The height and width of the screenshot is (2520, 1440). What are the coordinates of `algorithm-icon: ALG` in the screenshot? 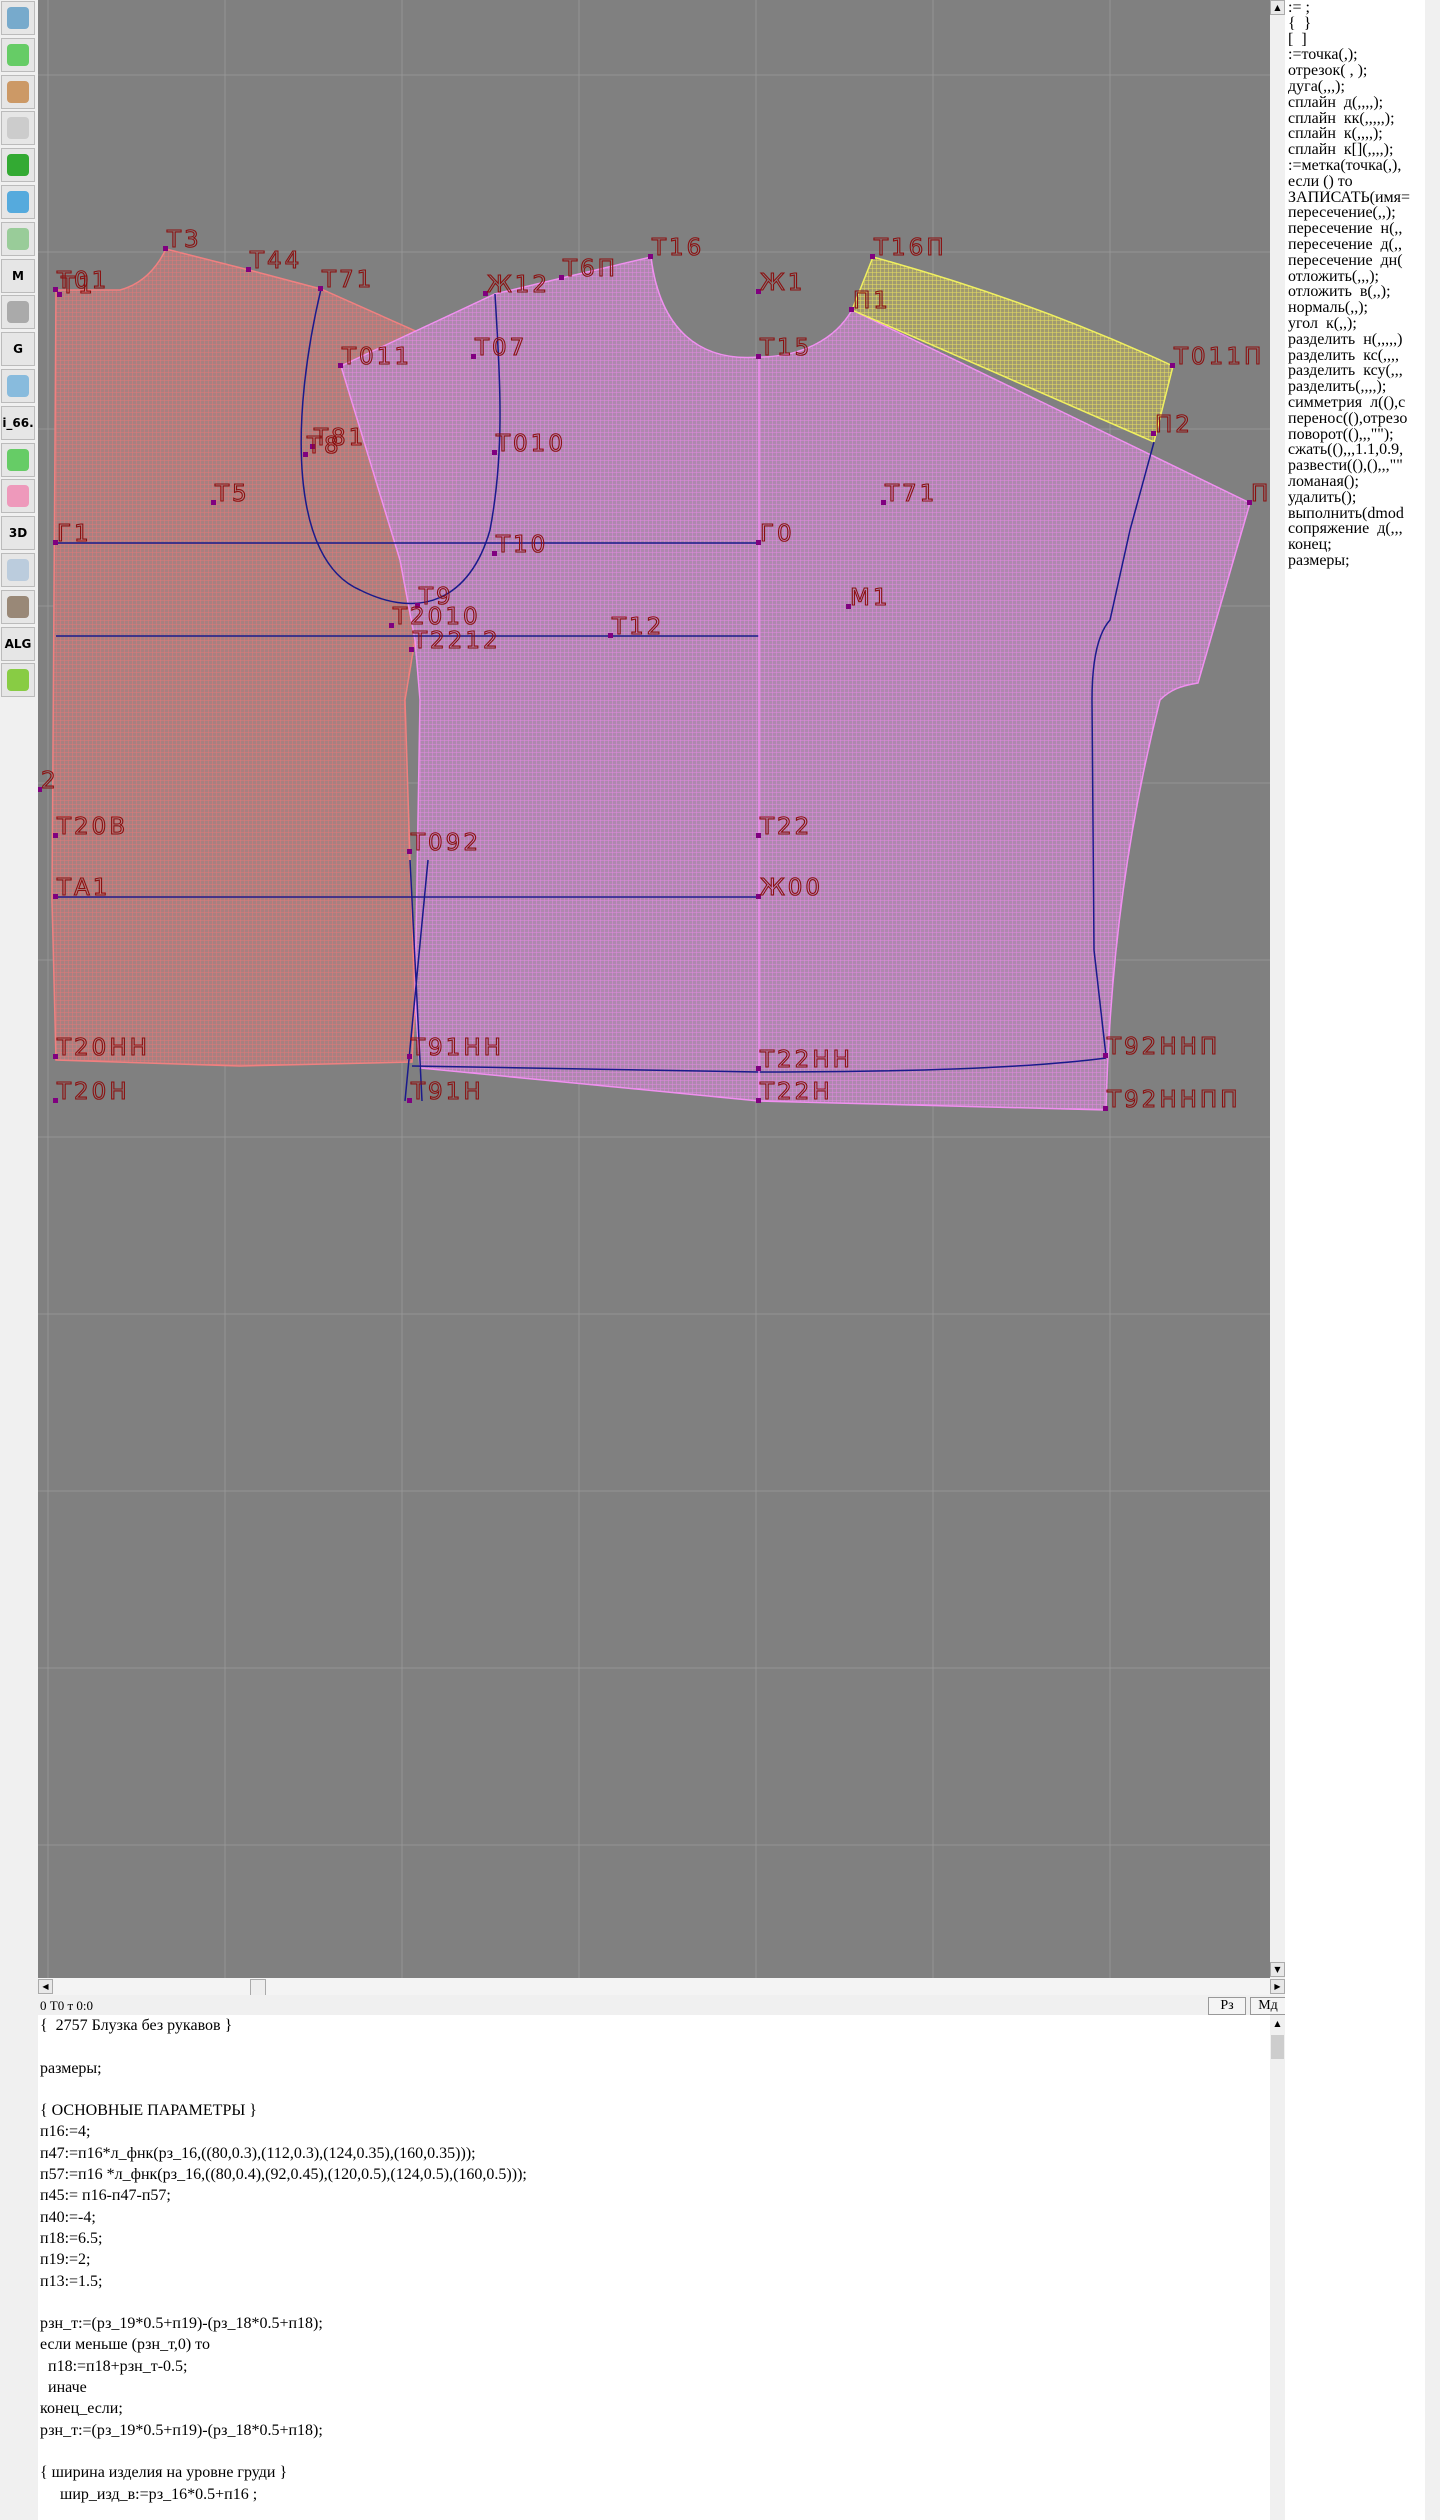 It's located at (18, 643).